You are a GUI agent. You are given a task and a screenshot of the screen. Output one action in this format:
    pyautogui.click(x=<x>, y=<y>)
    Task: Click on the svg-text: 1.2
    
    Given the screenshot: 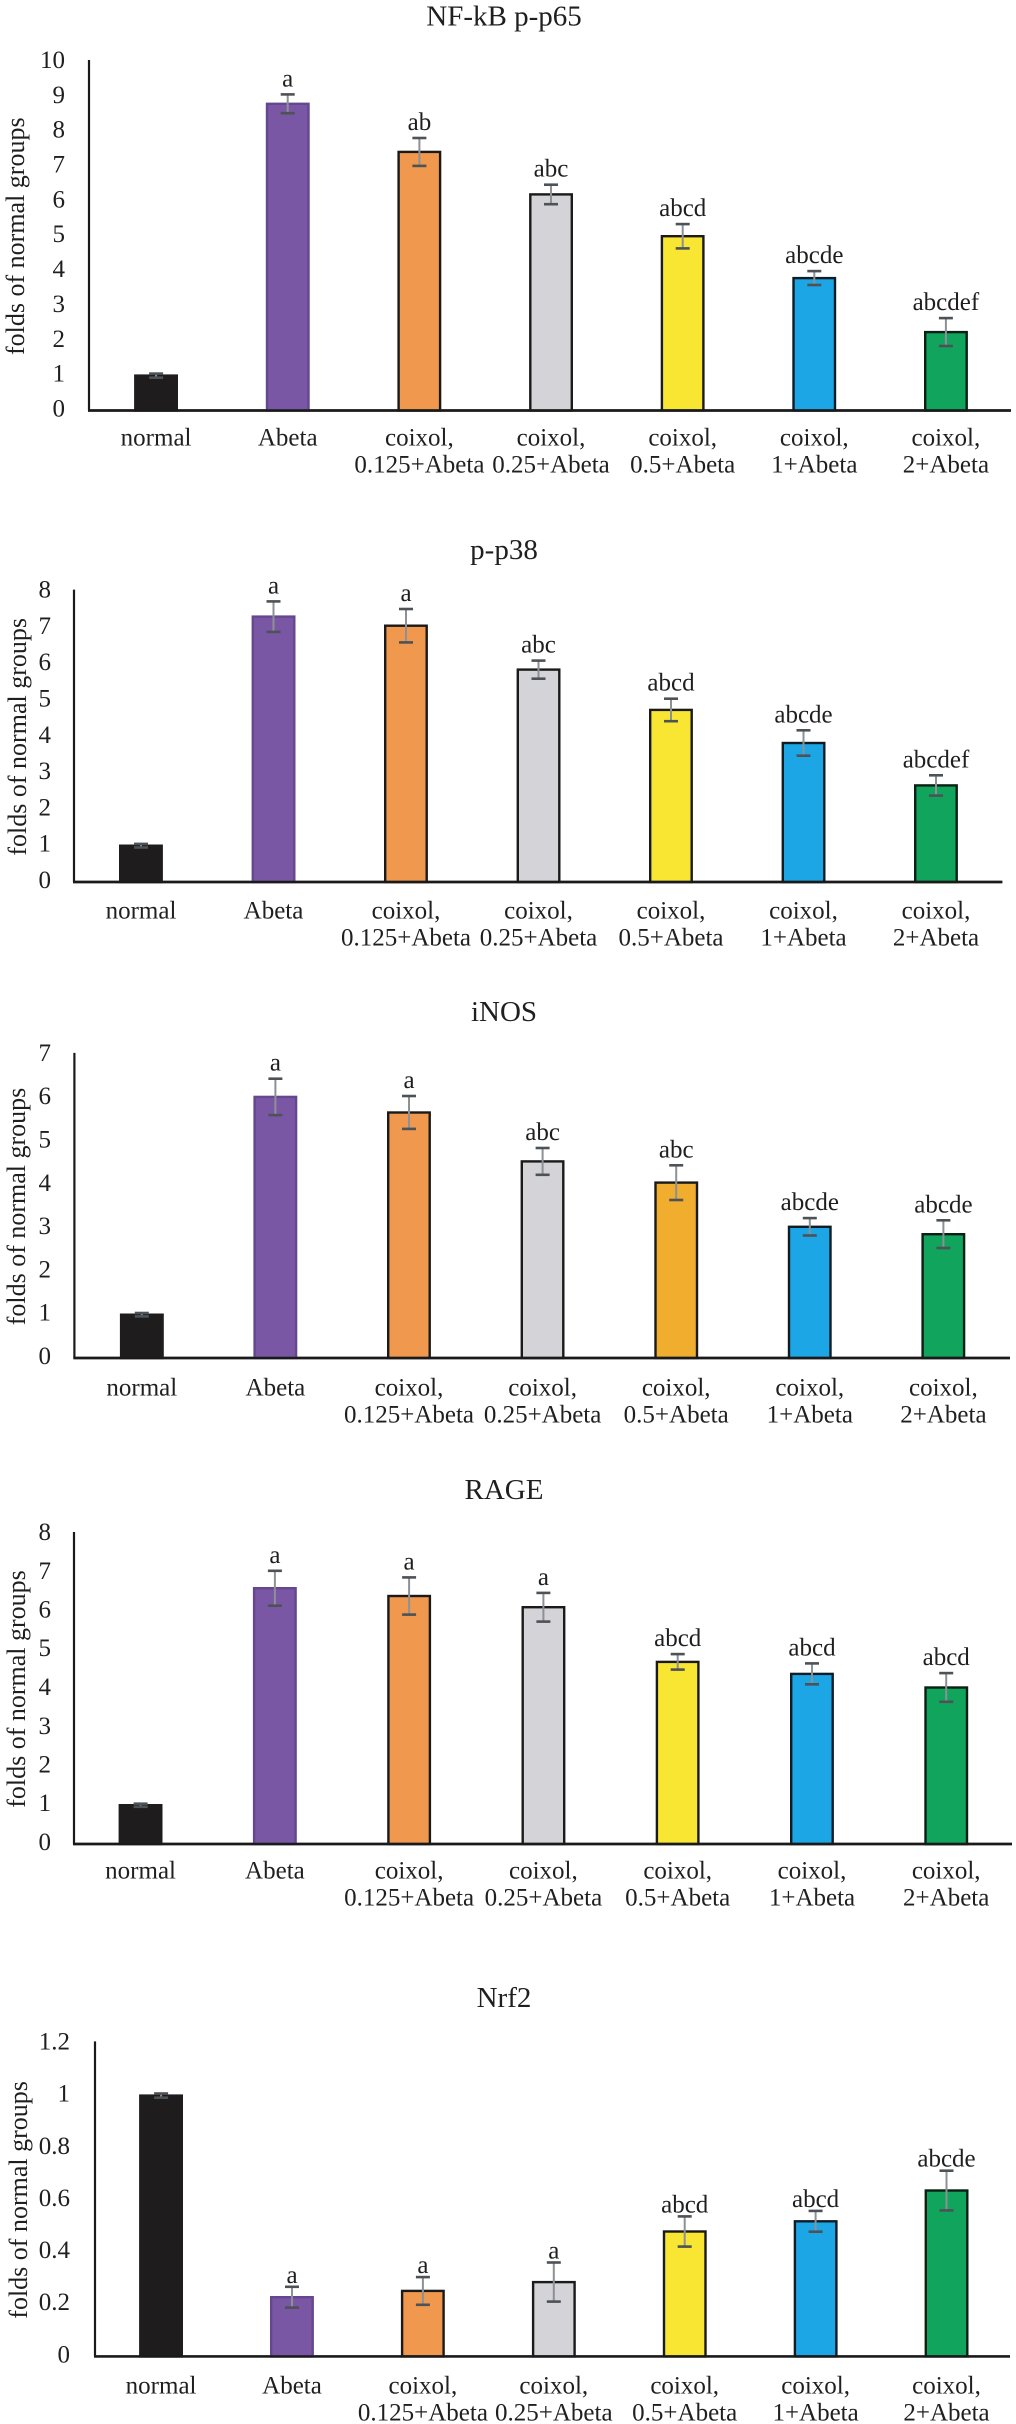 What is the action you would take?
    pyautogui.click(x=54, y=2041)
    